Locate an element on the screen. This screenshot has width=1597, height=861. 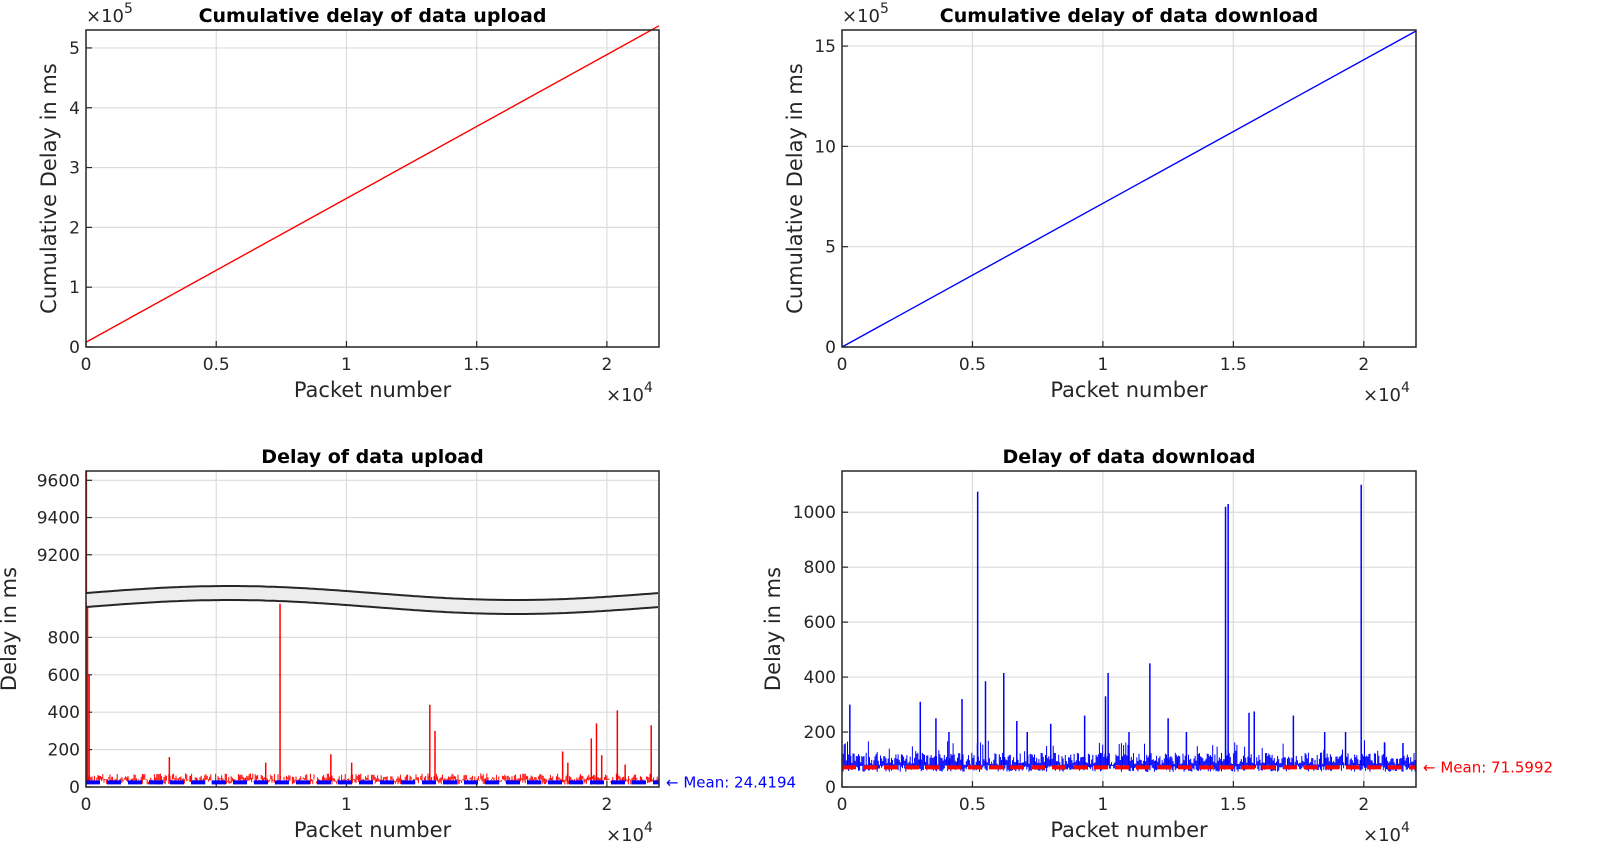
download-delay-series is located at coordinates (1129, 628).